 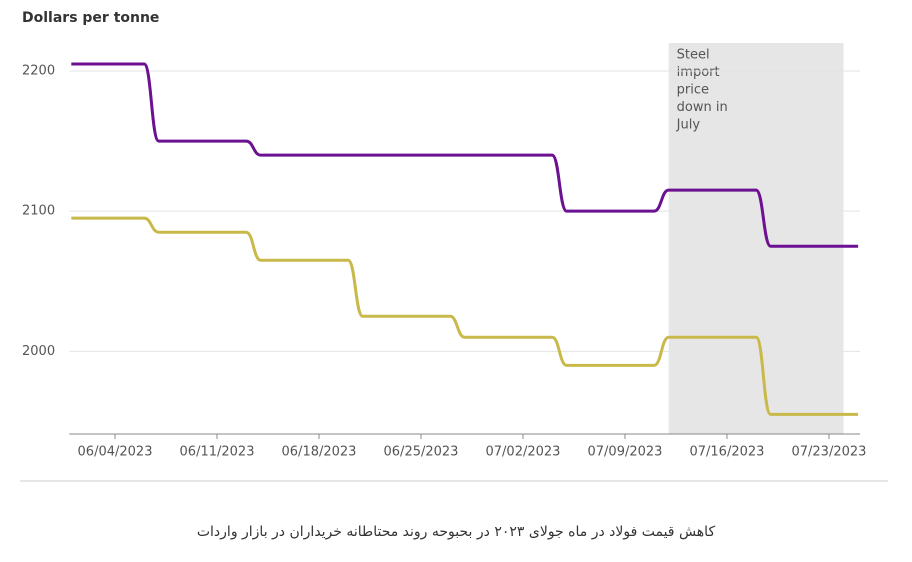 I want to click on annotation: July, so click(x=688, y=125).